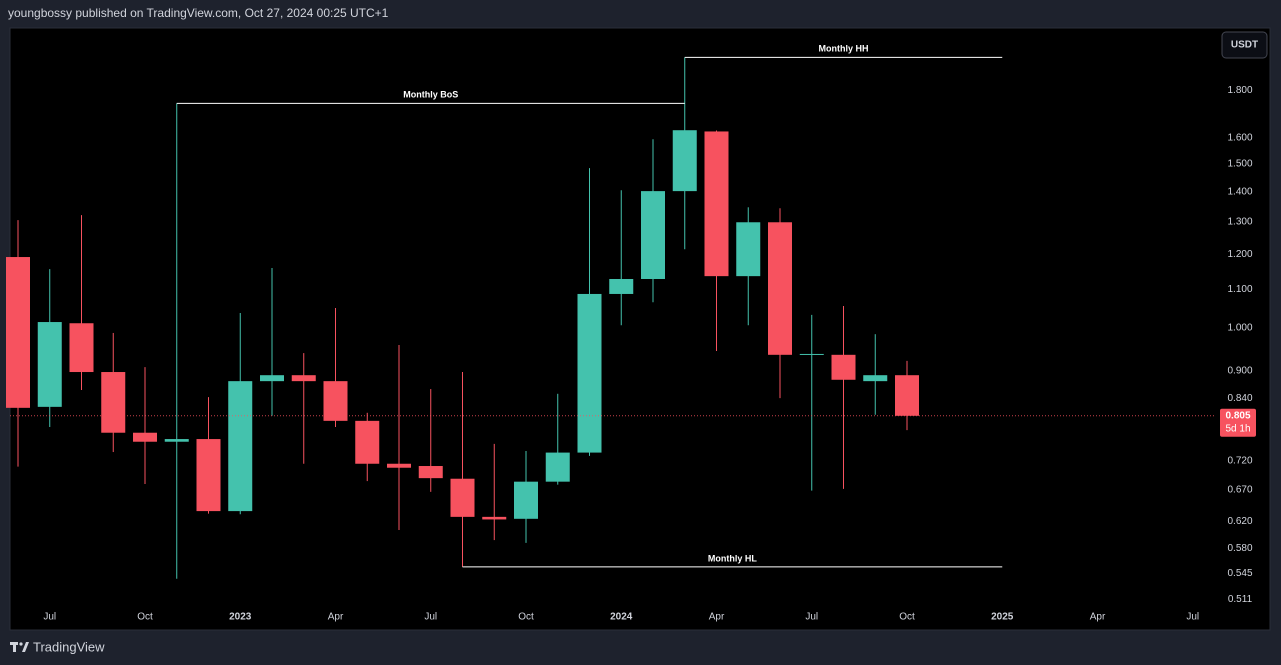 Image resolution: width=1281 pixels, height=665 pixels. Describe the element at coordinates (1239, 490) in the screenshot. I see `y-tick-label: 0.670` at that location.